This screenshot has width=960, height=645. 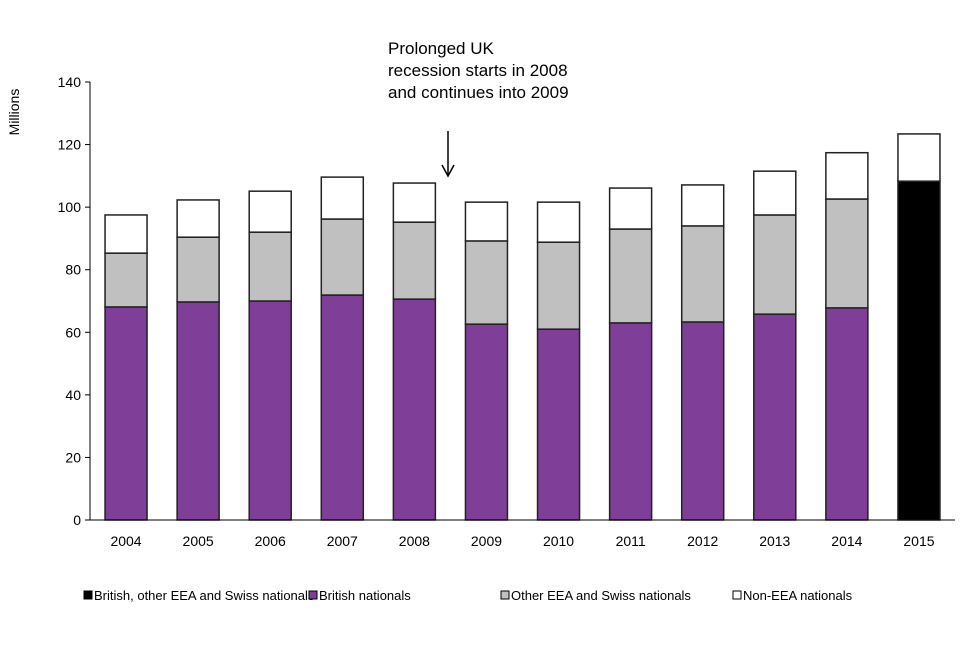 What do you see at coordinates (847, 414) in the screenshot?
I see `bar-2014-british-nationals` at bounding box center [847, 414].